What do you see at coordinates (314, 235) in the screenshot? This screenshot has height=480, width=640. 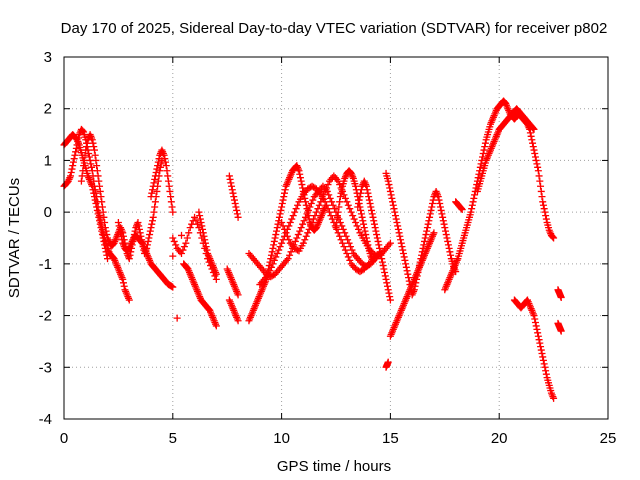 I see `series-arc-m` at bounding box center [314, 235].